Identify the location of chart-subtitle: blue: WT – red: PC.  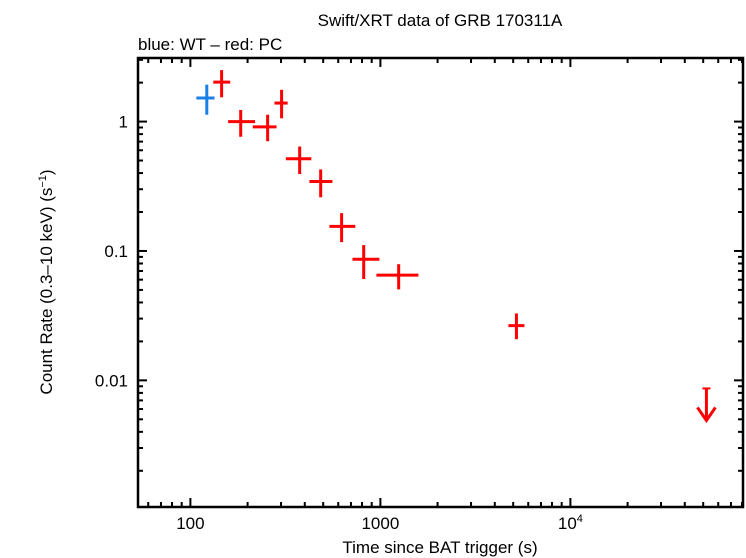
(210, 44).